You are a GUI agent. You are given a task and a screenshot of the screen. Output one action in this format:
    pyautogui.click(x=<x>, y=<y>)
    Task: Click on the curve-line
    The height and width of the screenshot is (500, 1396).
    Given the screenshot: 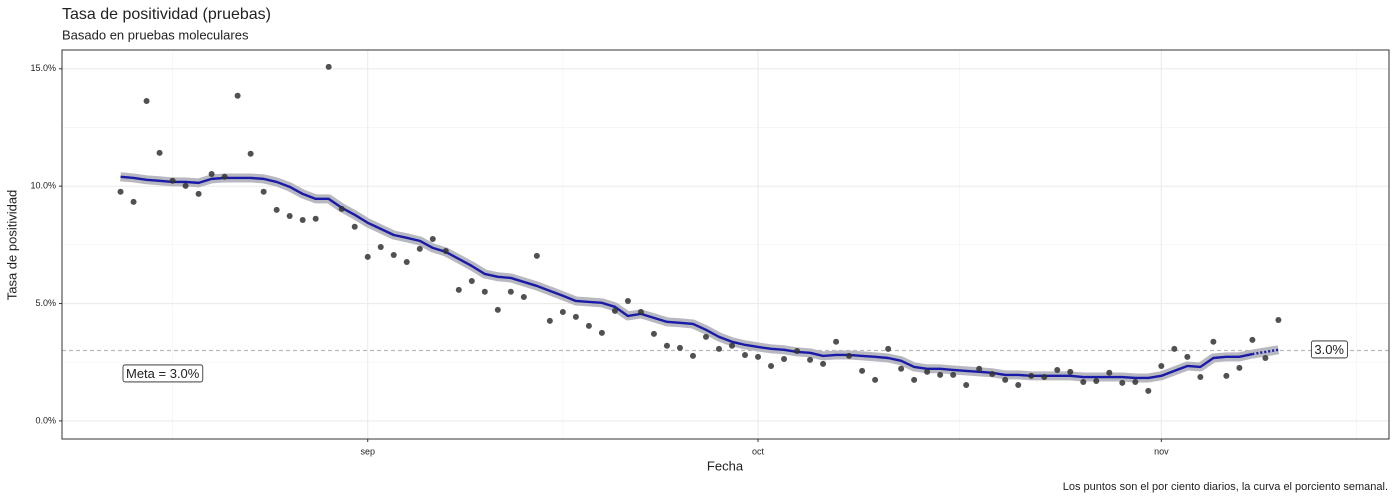 What is the action you would take?
    pyautogui.click(x=1265, y=352)
    